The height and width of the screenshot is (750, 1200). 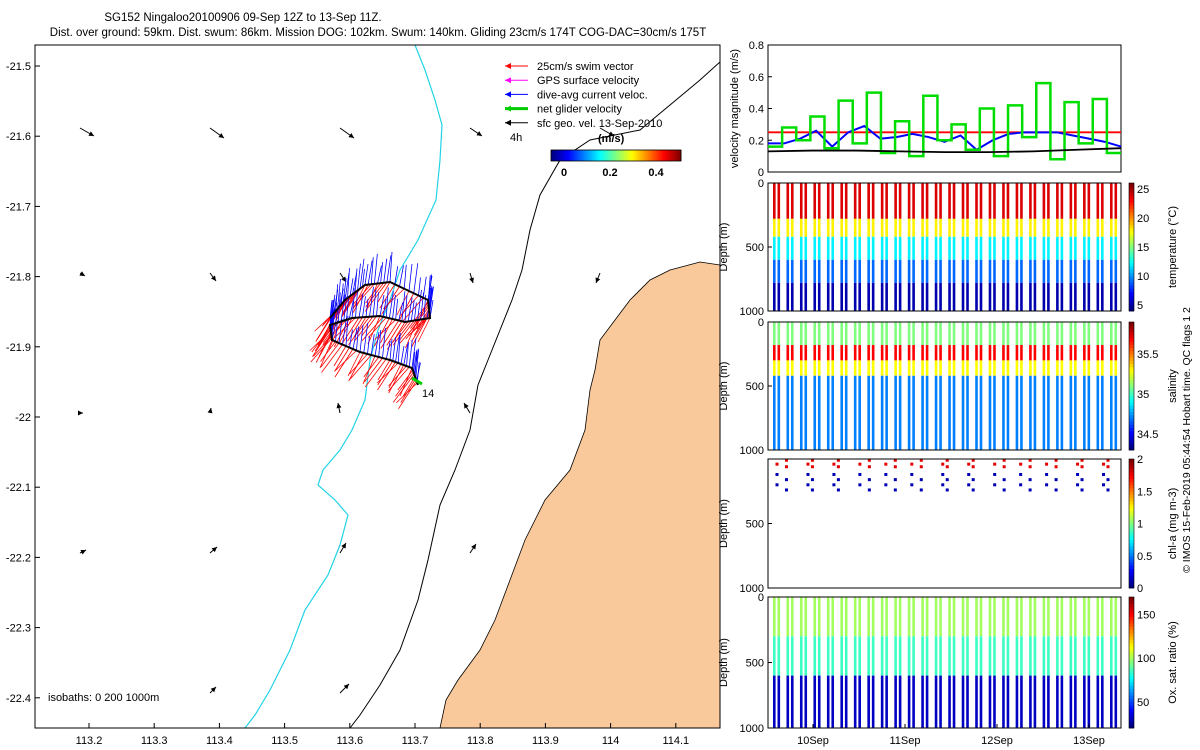 I want to click on time-scale-label: 4h, so click(x=516, y=138).